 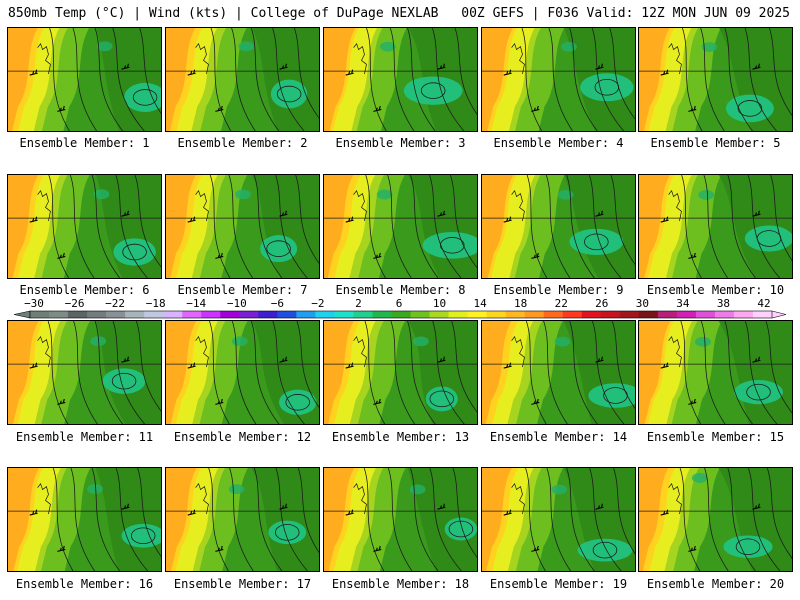 What do you see at coordinates (642, 303) in the screenshot?
I see `colorbar-tick-label: 30` at bounding box center [642, 303].